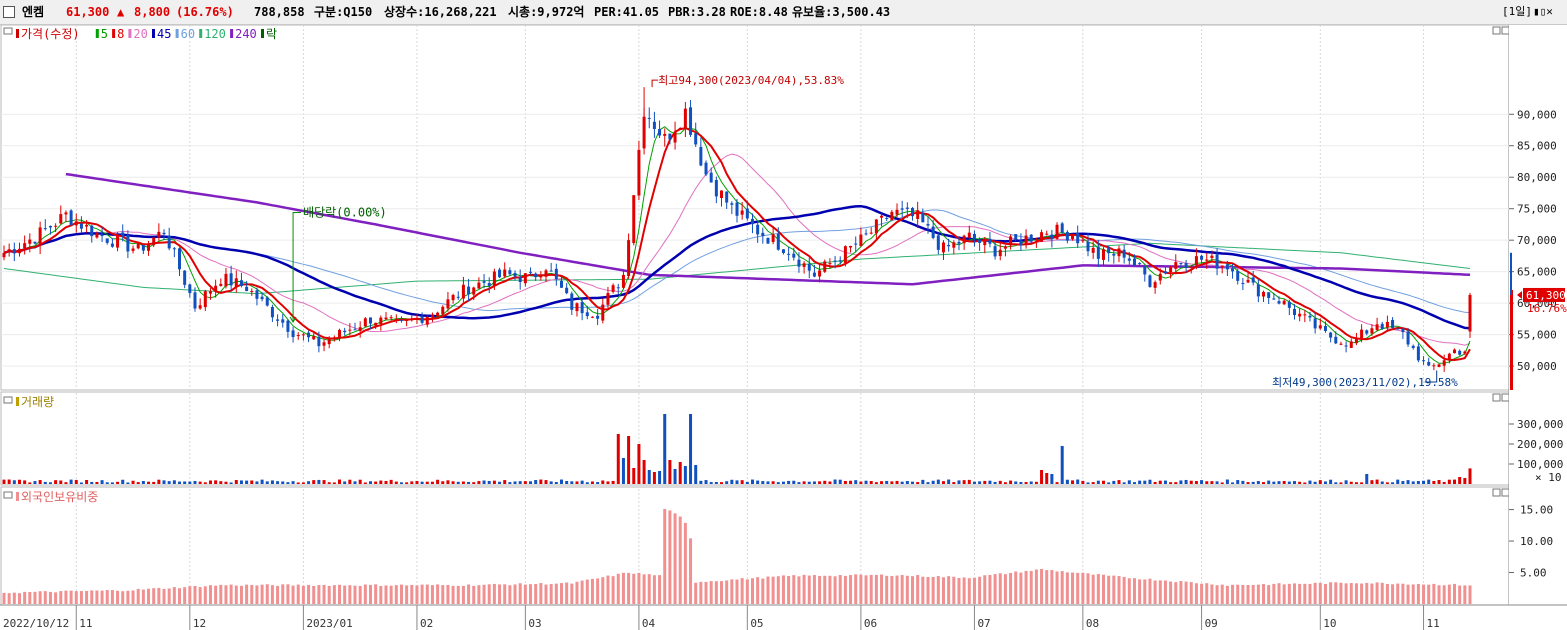 Image resolution: width=1567 pixels, height=630 pixels. Describe the element at coordinates (9, 12) in the screenshot. I see `select-checkbox` at that location.